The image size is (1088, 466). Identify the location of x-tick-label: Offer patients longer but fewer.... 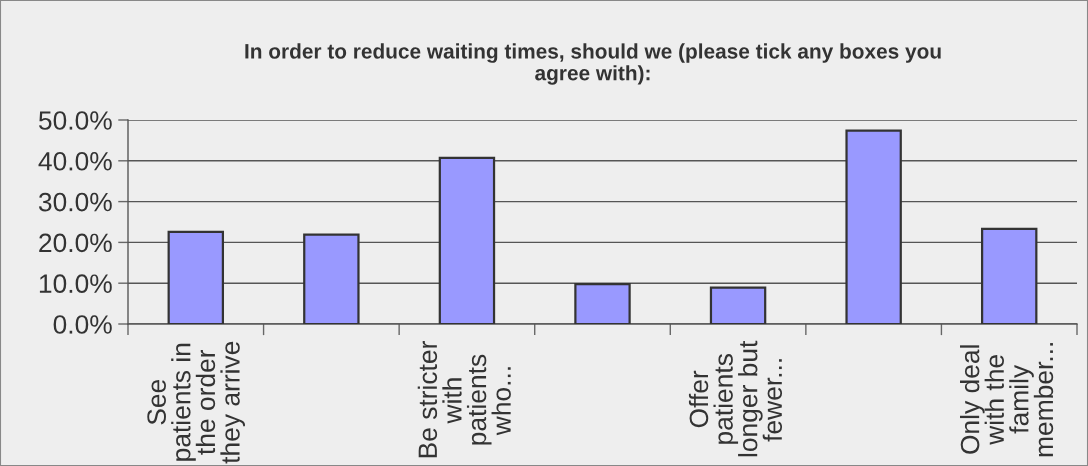
(735, 398).